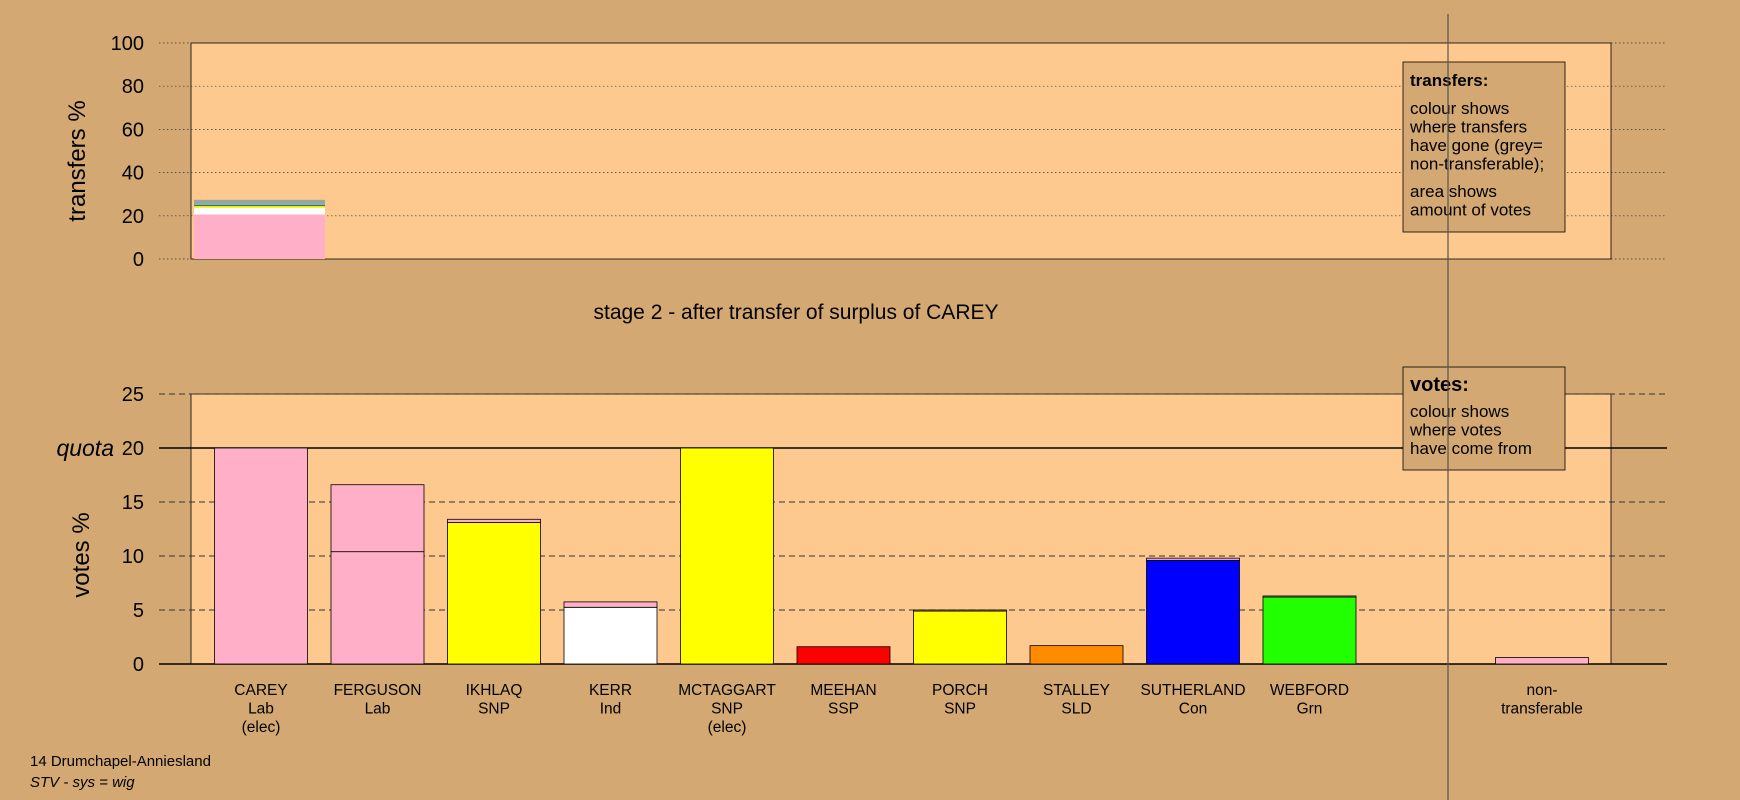 This screenshot has width=1740, height=800. What do you see at coordinates (77, 160) in the screenshot?
I see `y-axis-label: transfers %` at bounding box center [77, 160].